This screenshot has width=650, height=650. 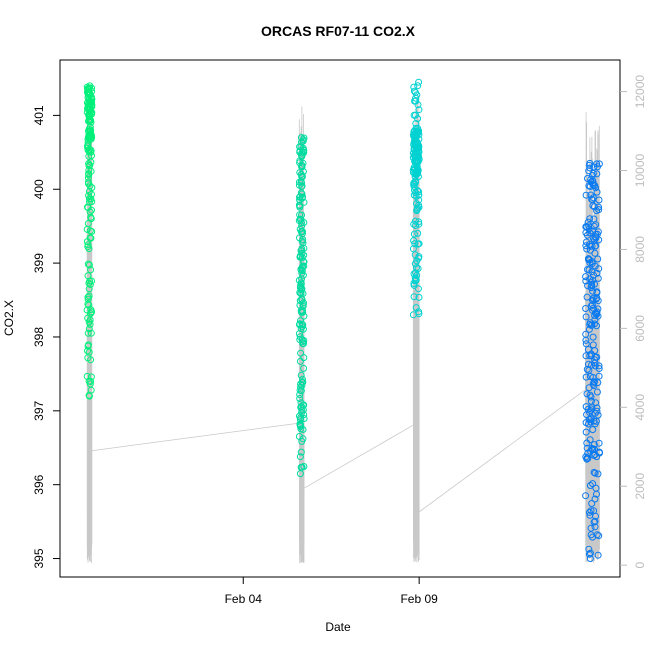 I want to click on x-axis: Feb 04 Feb 09, so click(x=331, y=591).